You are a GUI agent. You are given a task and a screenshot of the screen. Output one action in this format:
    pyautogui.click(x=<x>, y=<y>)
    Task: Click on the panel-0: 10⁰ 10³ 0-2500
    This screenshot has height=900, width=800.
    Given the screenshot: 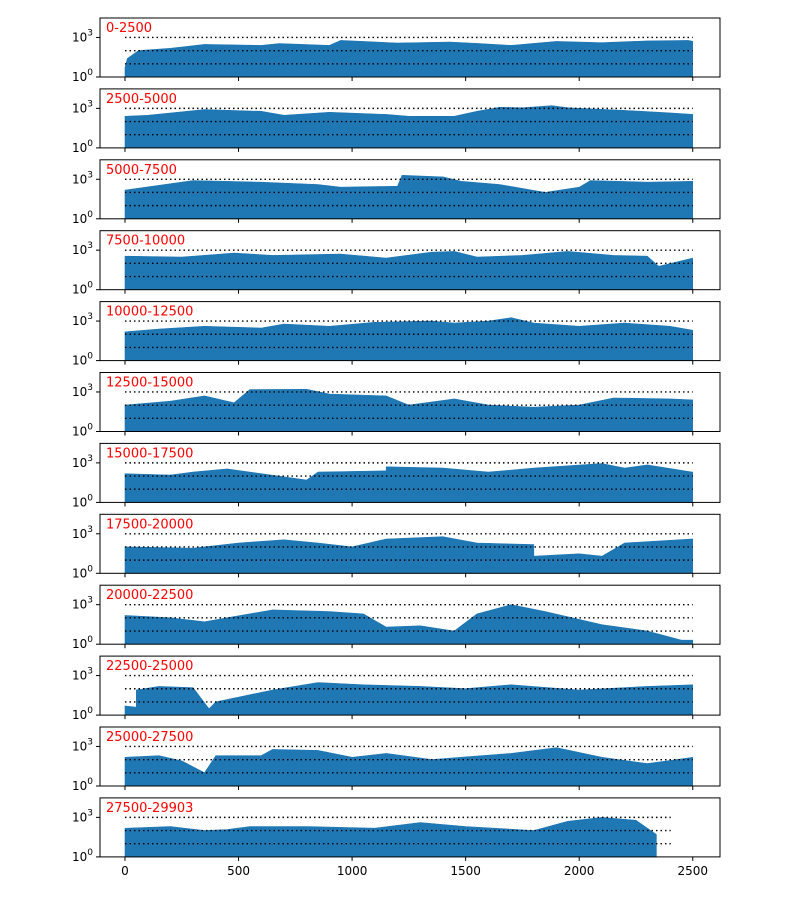 What is the action you would take?
    pyautogui.click(x=396, y=50)
    